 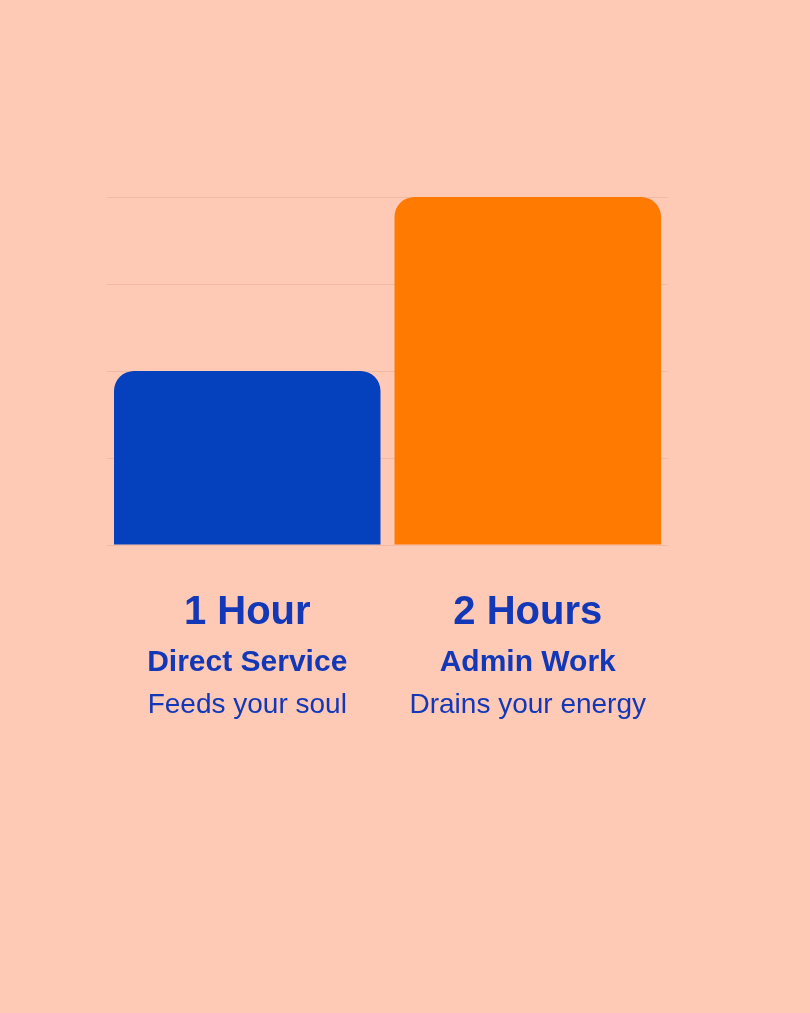 What do you see at coordinates (247, 703) in the screenshot?
I see `text: Feeds your soul` at bounding box center [247, 703].